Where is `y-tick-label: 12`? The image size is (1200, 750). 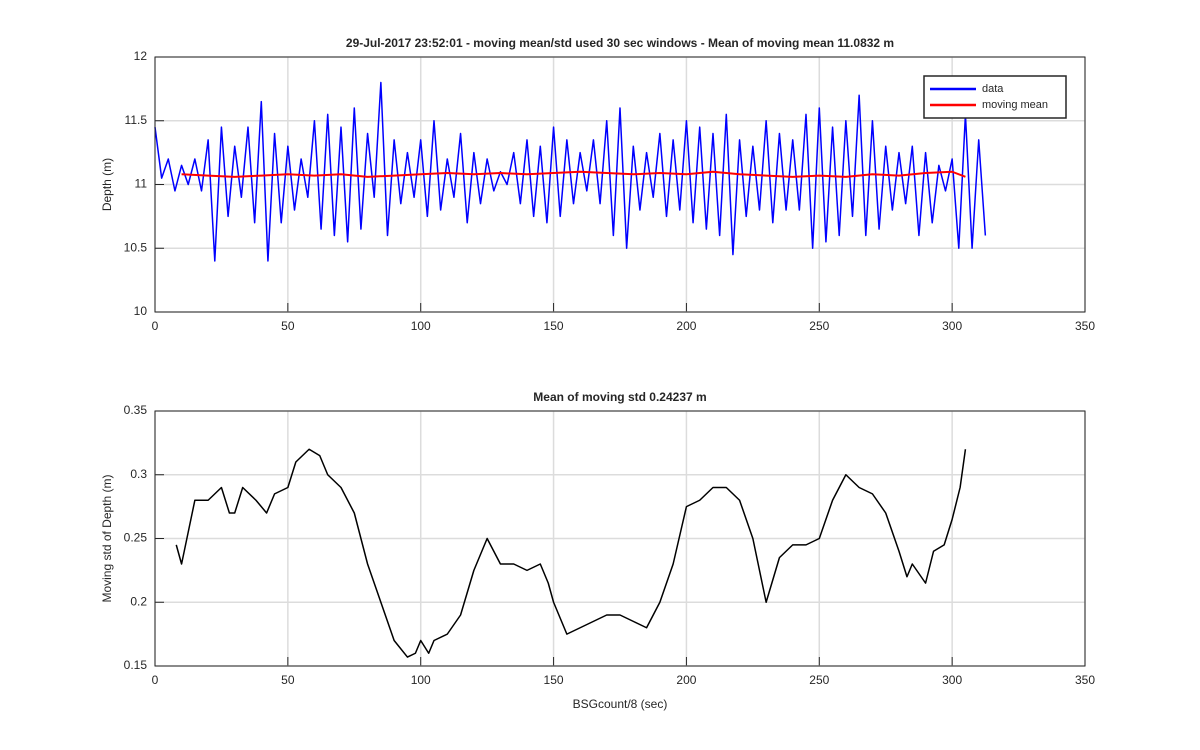
y-tick-label: 12 is located at coordinates (141, 56).